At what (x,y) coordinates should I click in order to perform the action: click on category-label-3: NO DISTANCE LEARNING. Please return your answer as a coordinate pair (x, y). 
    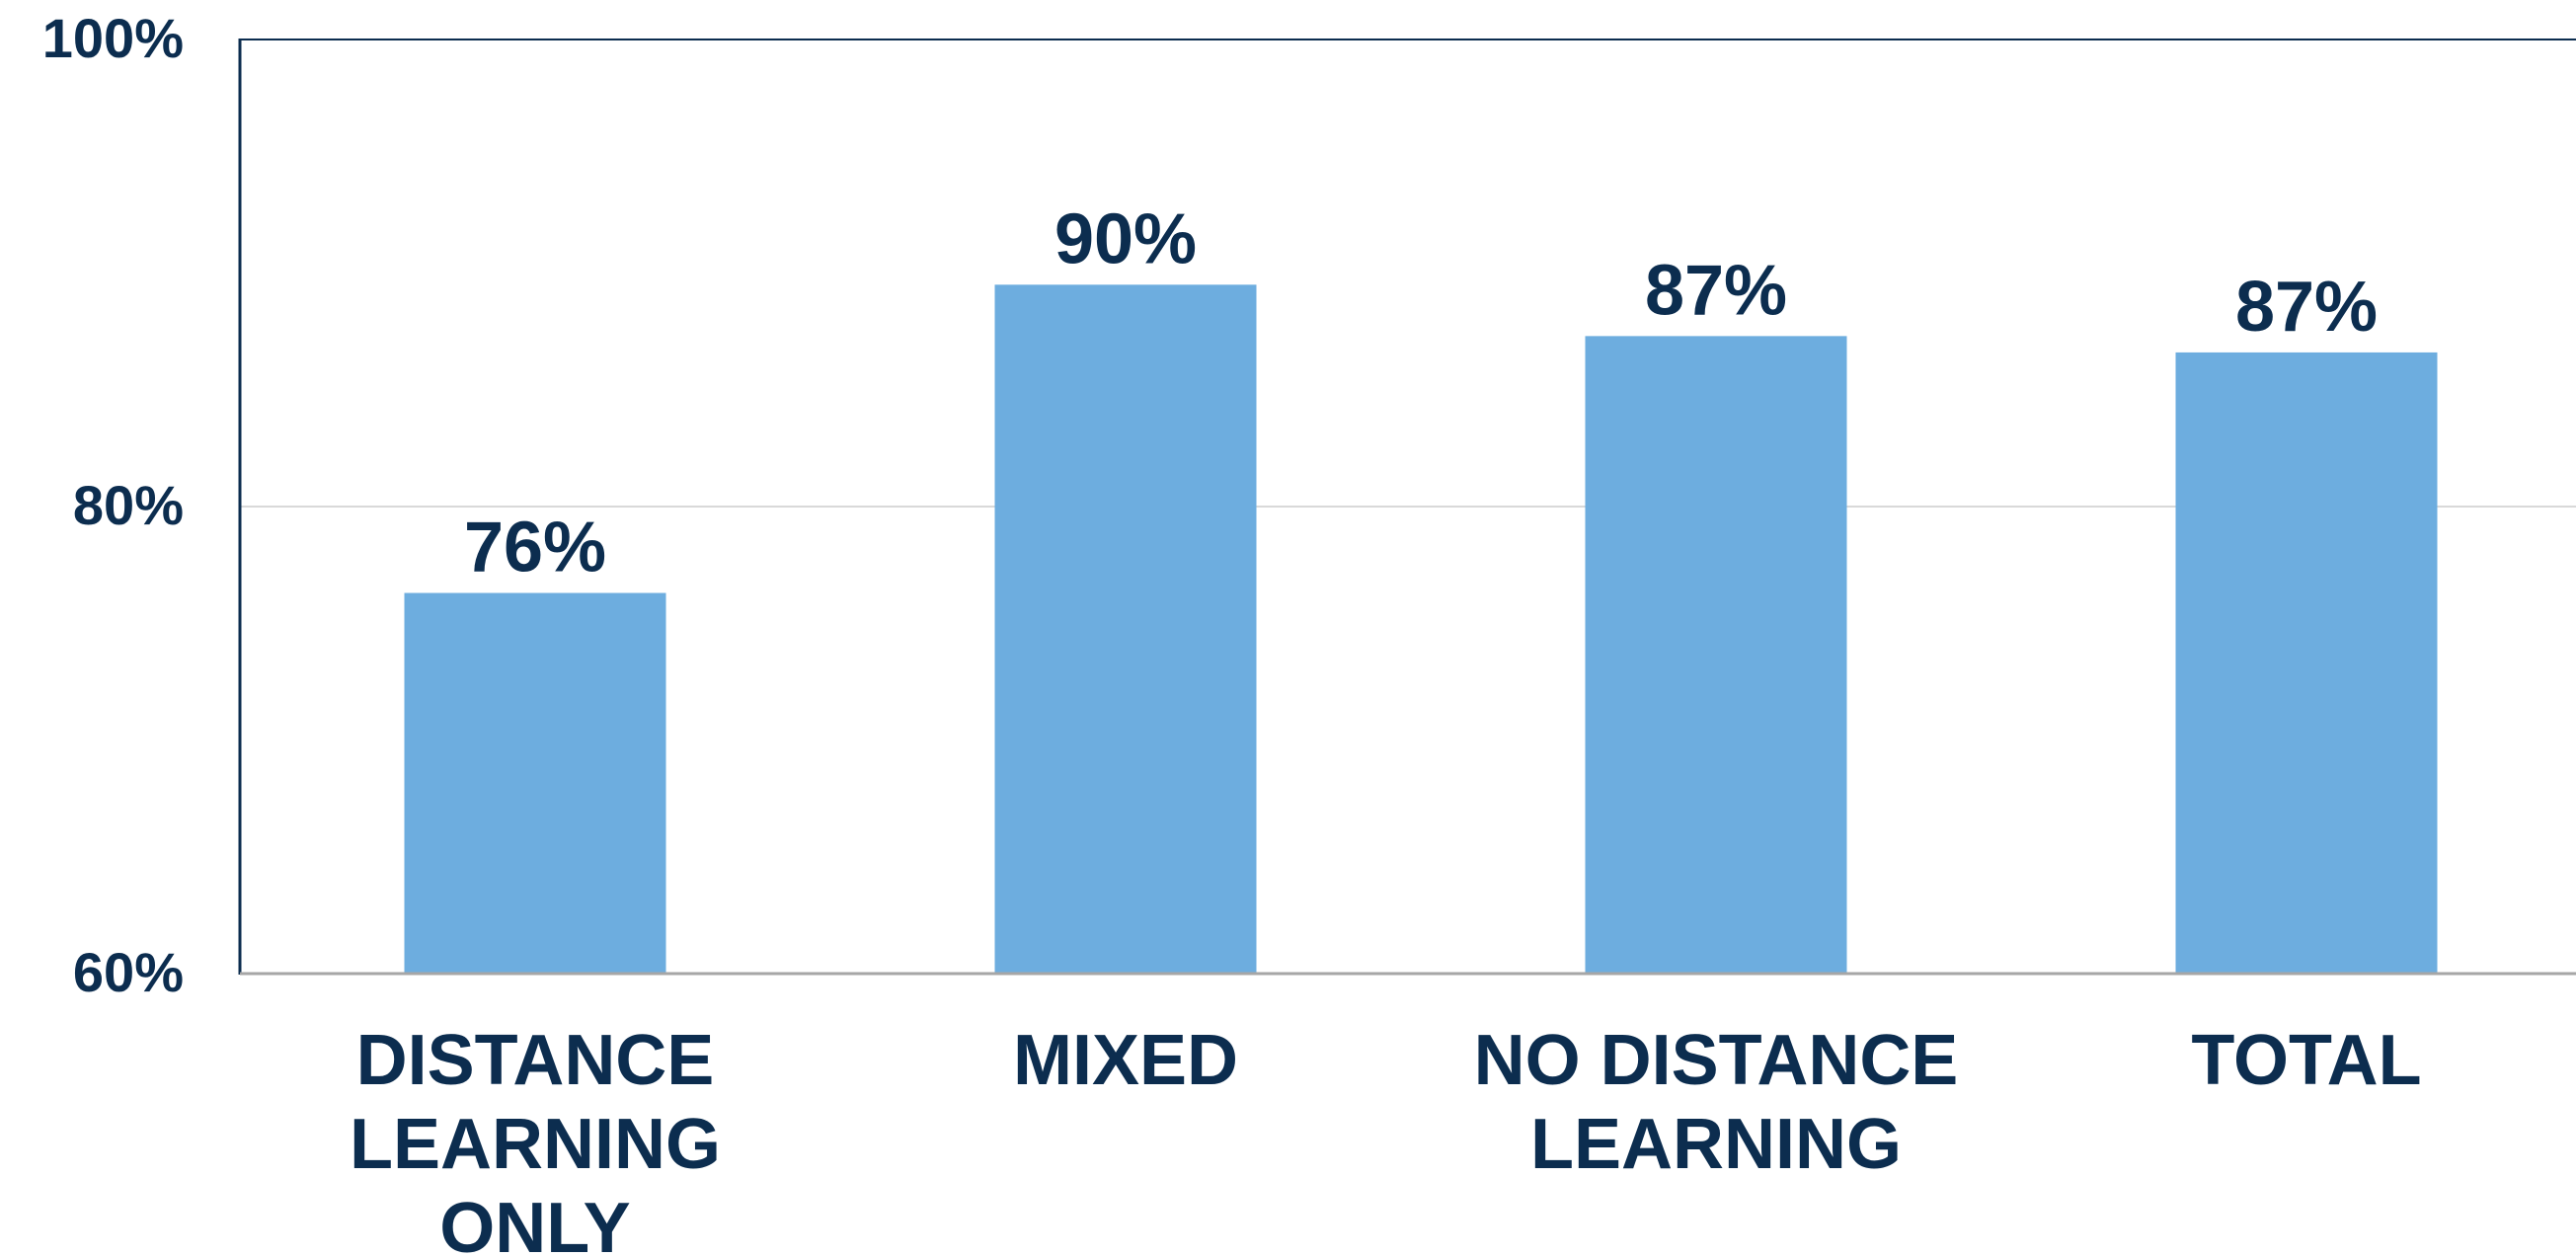
    Looking at the image, I should click on (1716, 1103).